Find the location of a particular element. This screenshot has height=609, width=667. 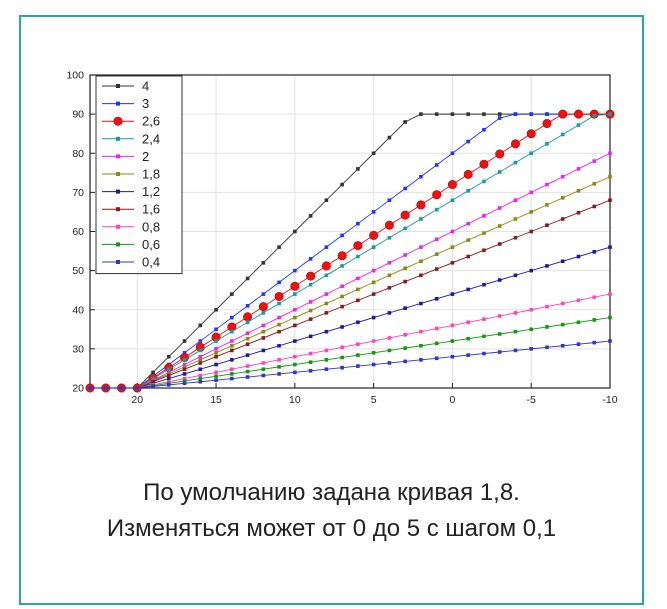

x-tick-label: -5 is located at coordinates (531, 400).